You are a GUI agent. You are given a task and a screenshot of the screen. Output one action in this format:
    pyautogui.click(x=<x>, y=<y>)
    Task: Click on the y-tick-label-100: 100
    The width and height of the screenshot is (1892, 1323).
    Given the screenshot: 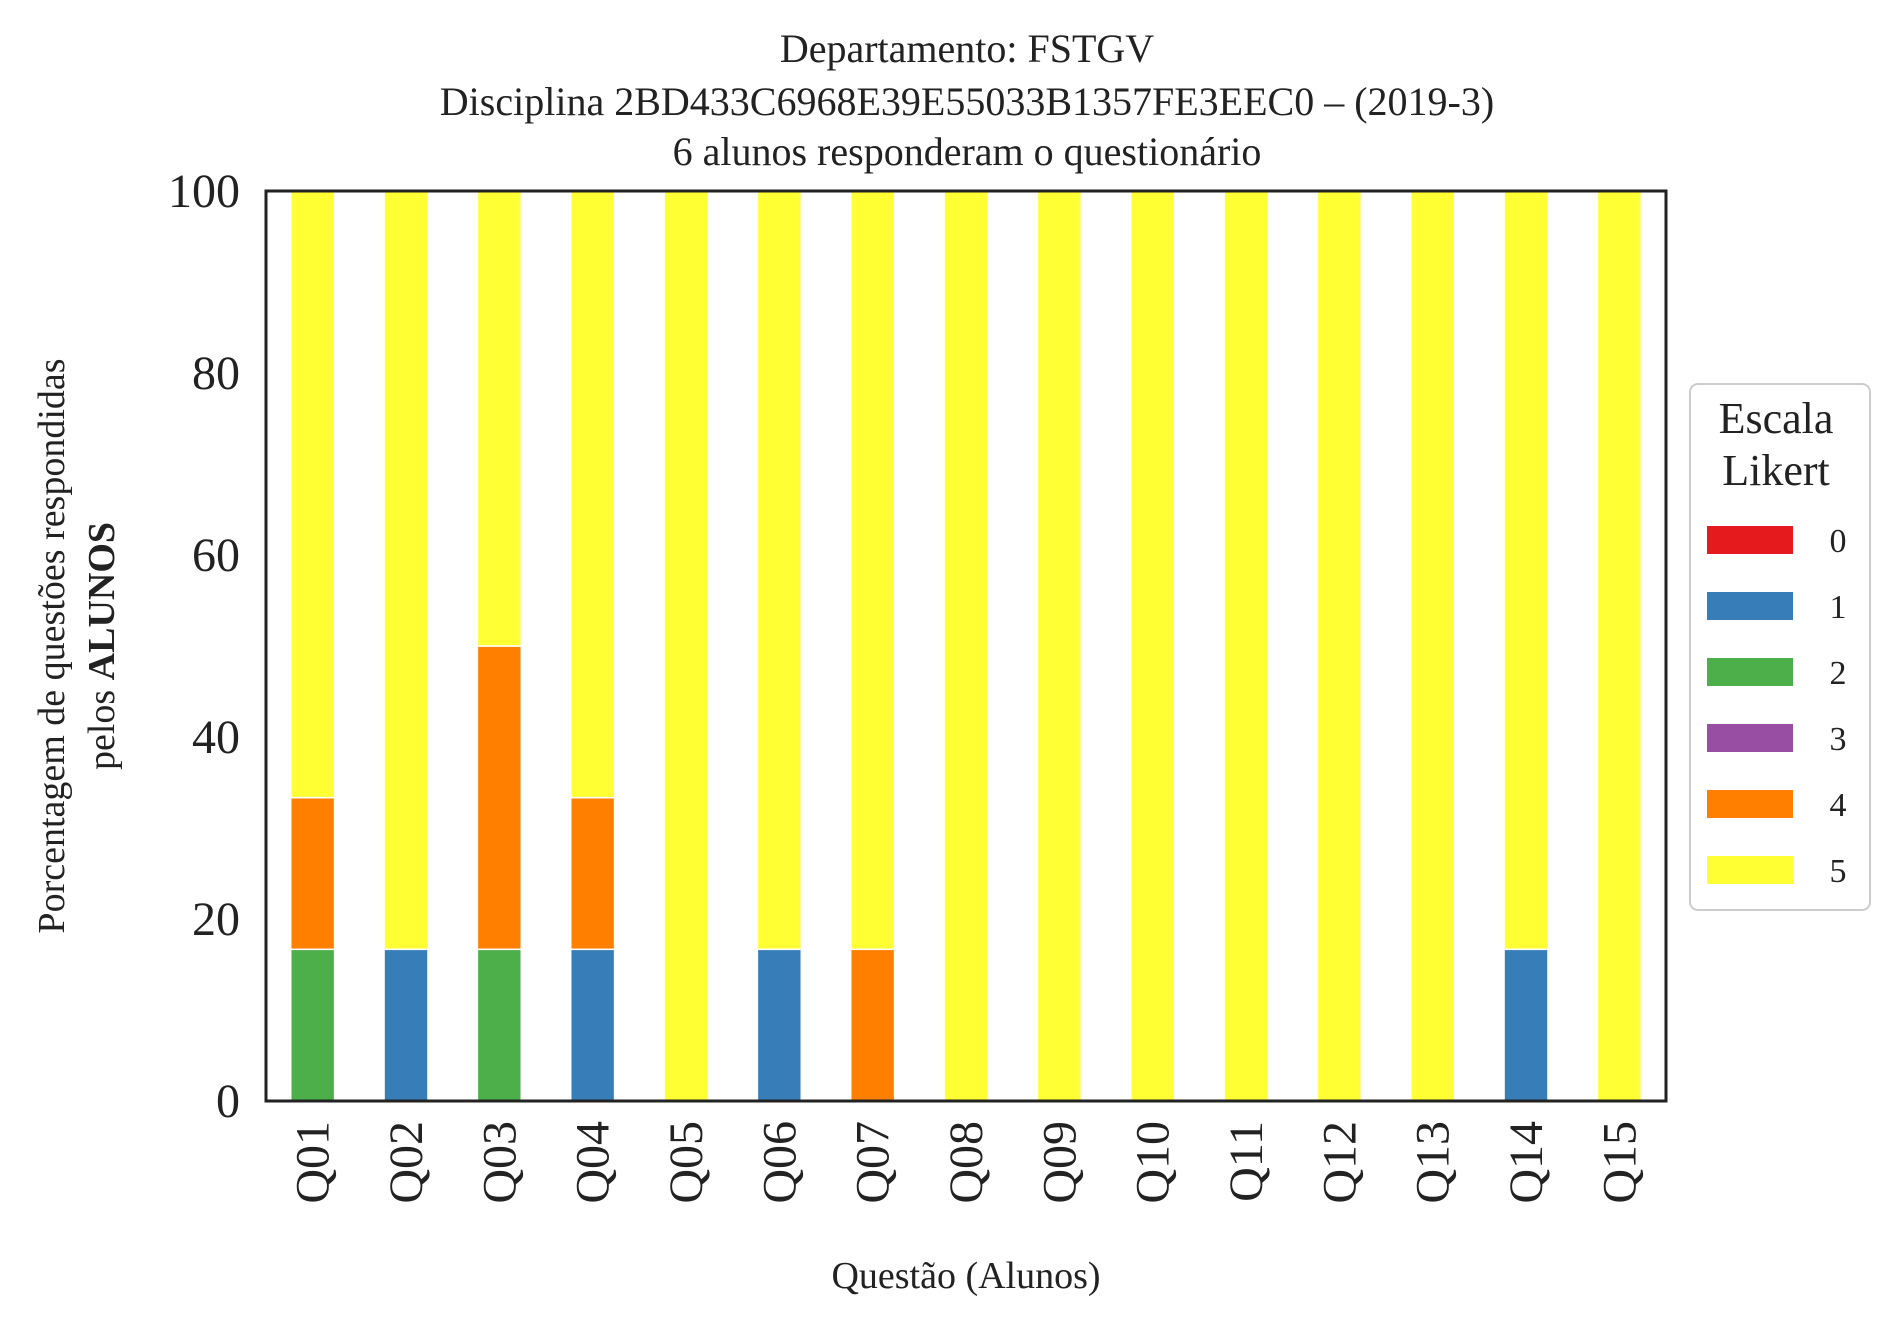 What is the action you would take?
    pyautogui.click(x=204, y=191)
    